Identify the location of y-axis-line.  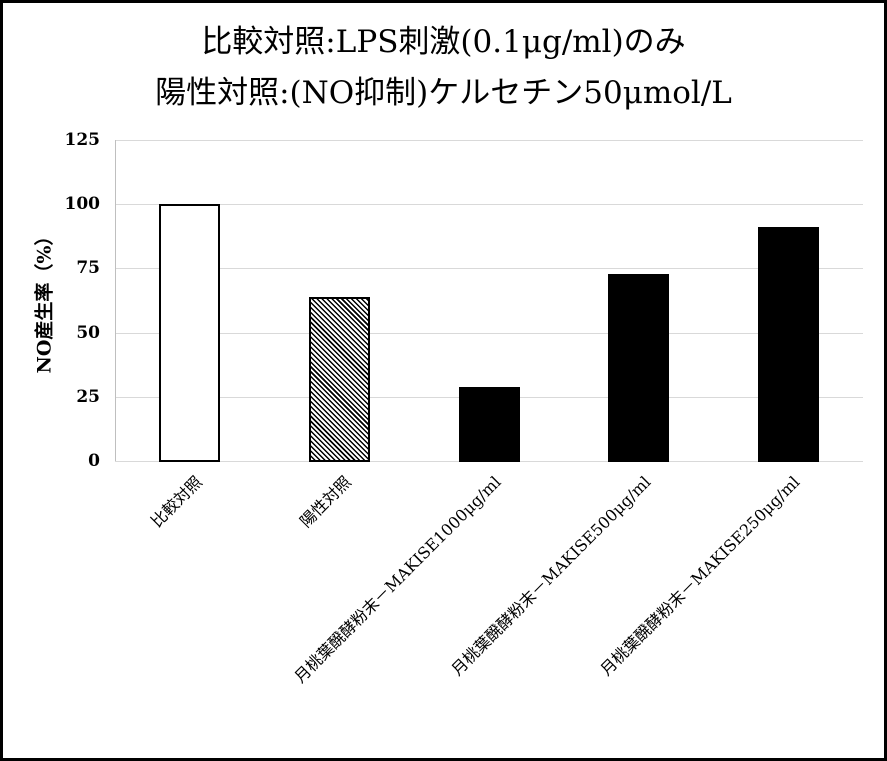
(115, 300).